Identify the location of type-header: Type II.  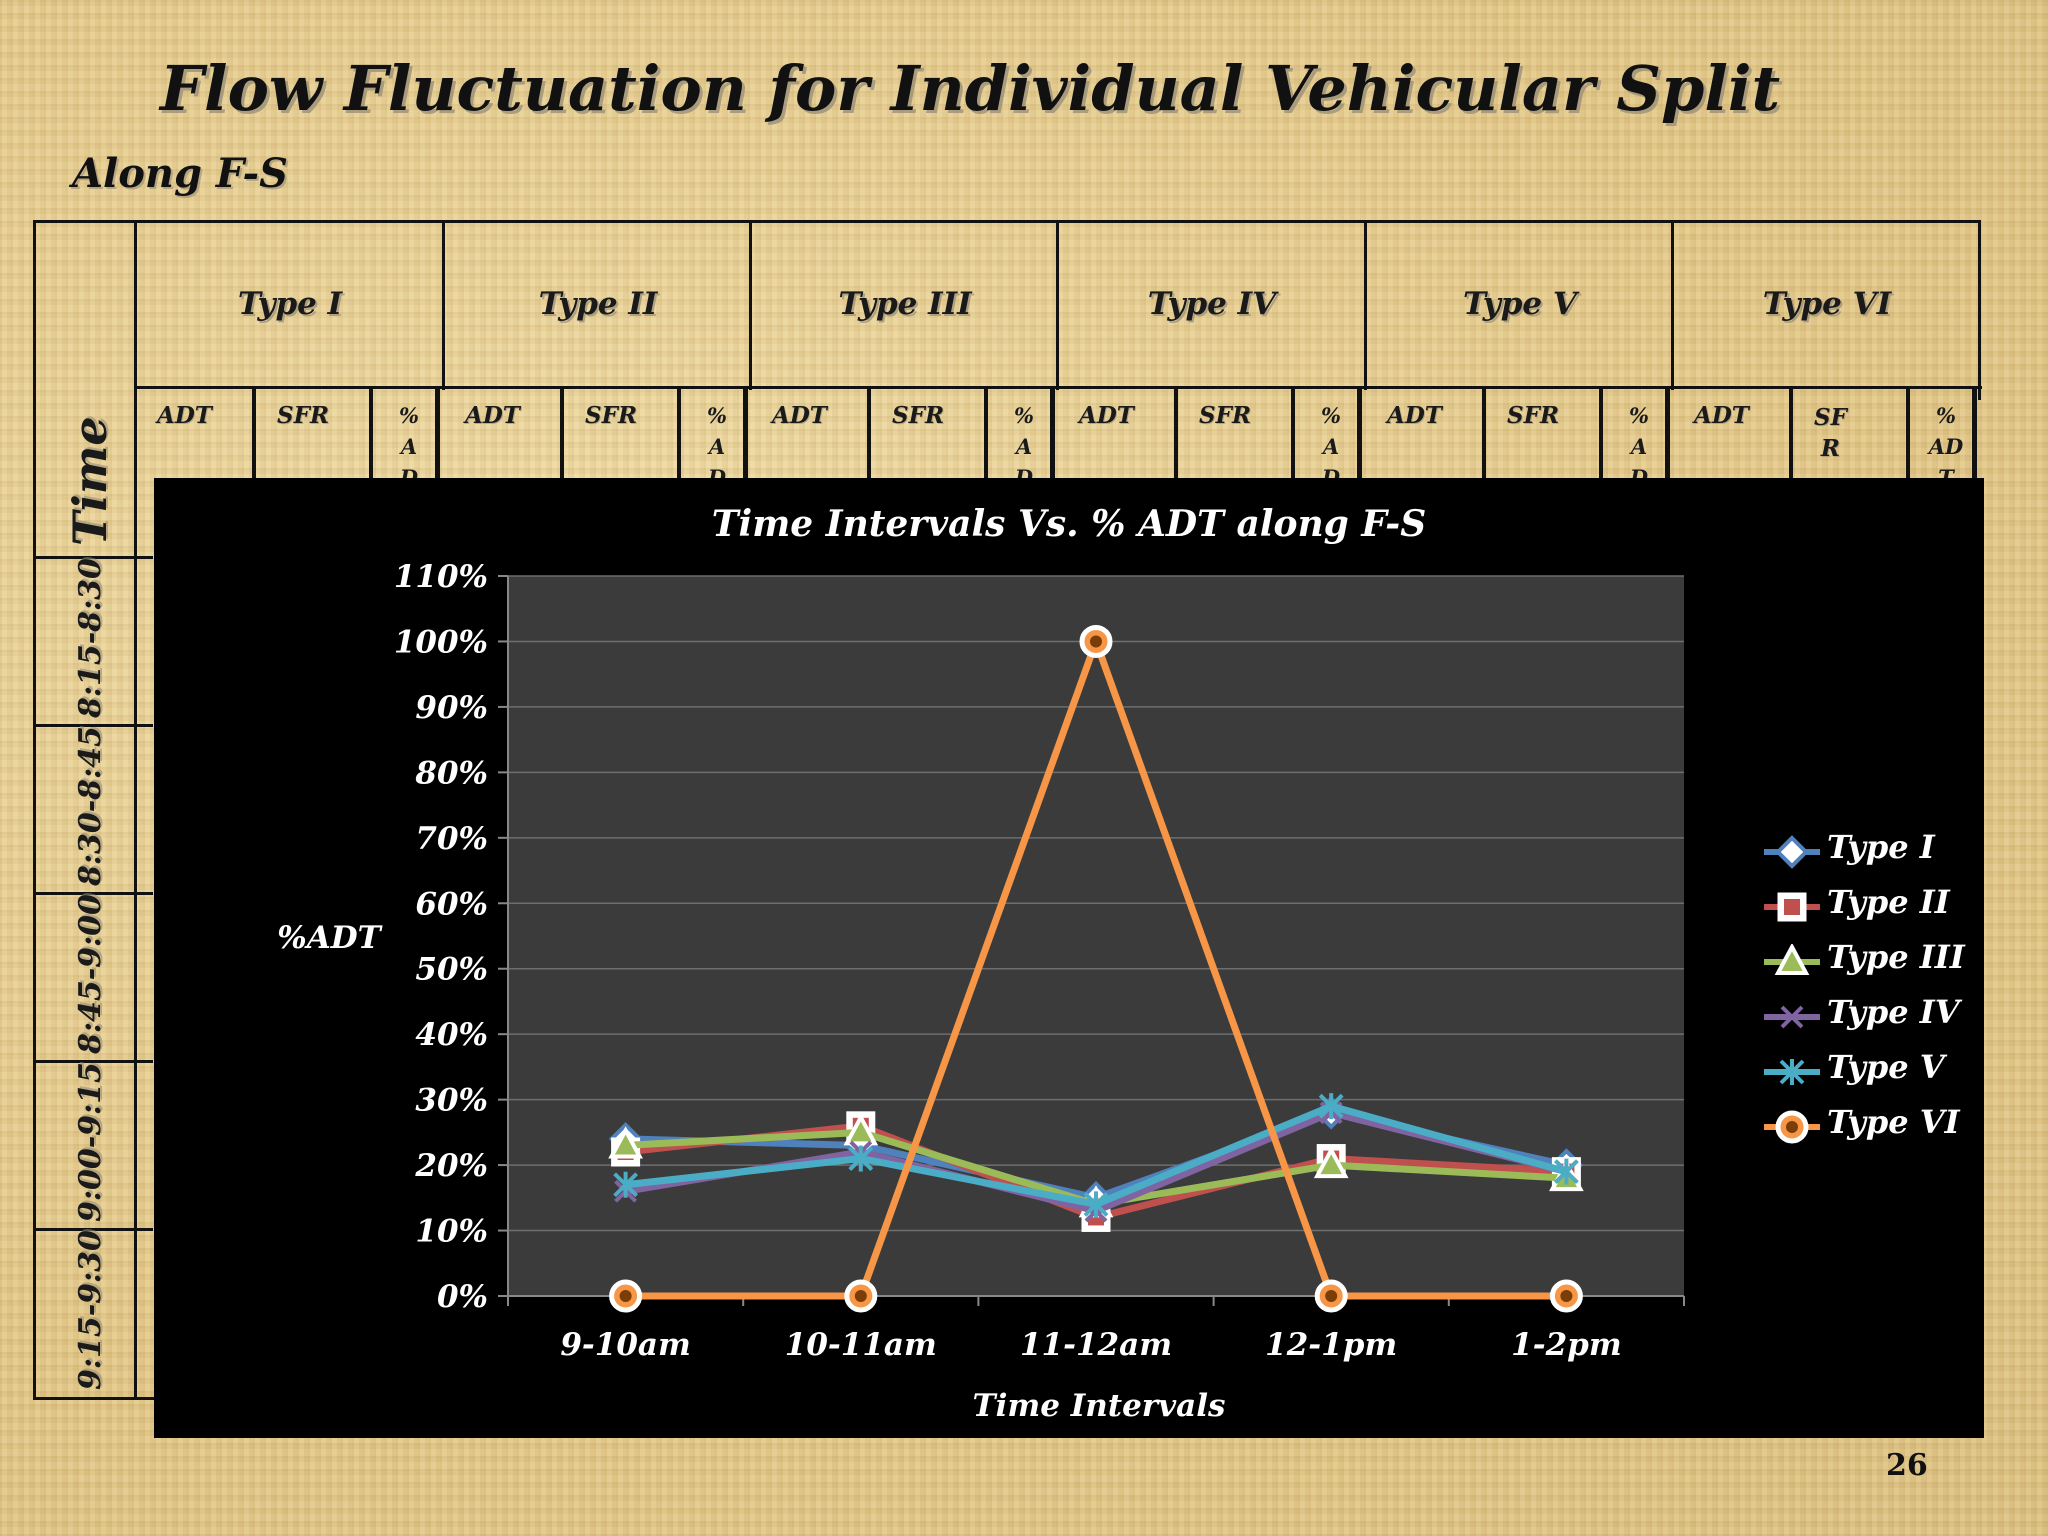
(598, 304).